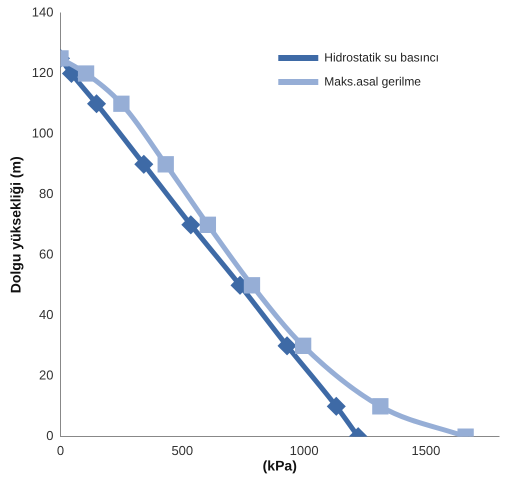  What do you see at coordinates (373, 81) in the screenshot?
I see `legend-label: Maks.asal gerilme` at bounding box center [373, 81].